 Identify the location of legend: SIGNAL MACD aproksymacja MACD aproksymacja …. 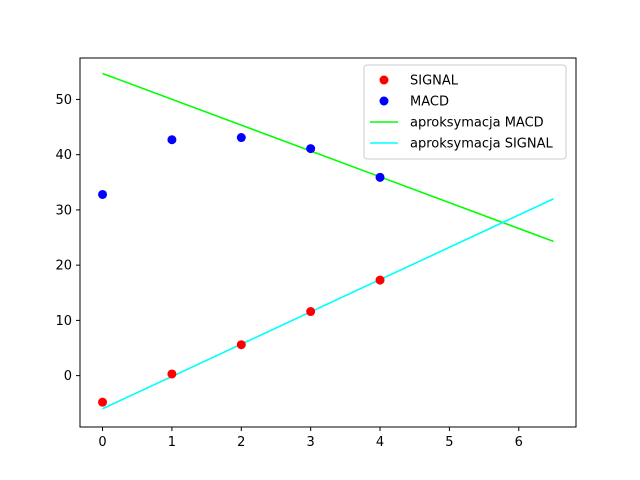
(465, 112).